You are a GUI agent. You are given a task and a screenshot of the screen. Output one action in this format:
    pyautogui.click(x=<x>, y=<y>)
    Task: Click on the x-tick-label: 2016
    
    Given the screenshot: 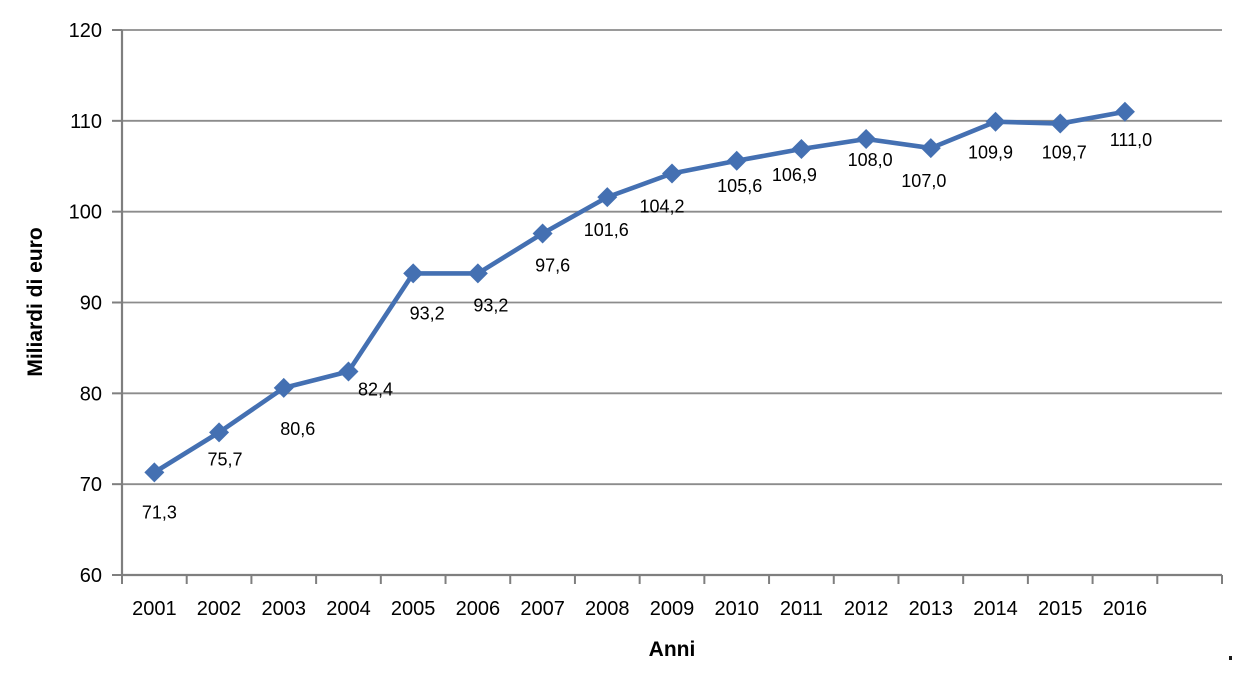 What is the action you would take?
    pyautogui.click(x=1125, y=609)
    